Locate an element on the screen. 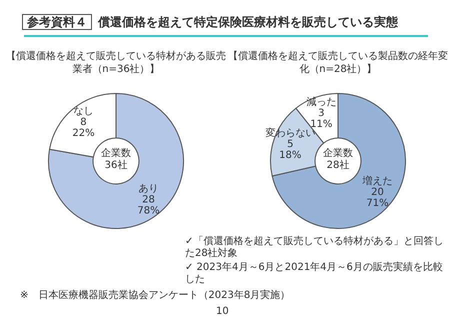 The height and width of the screenshot is (320, 453). text: 償還価格を超えて特定保険医療材料を販売している実態 is located at coordinates (248, 22).